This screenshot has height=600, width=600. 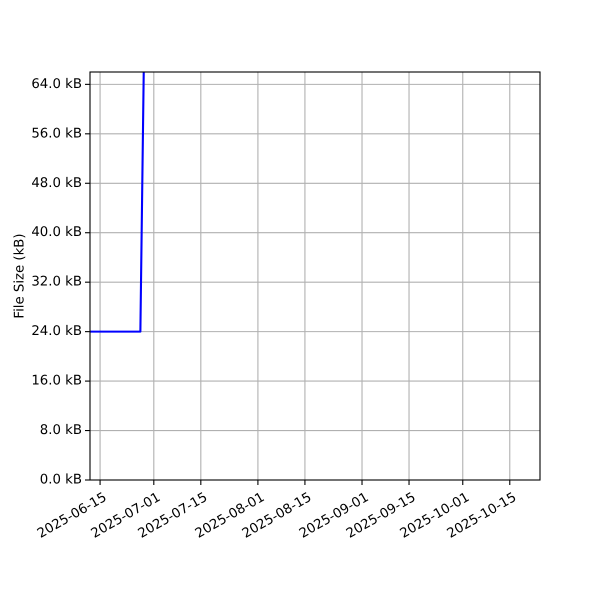 I want to click on y-tick-label: 8.0 kB, so click(x=61, y=430).